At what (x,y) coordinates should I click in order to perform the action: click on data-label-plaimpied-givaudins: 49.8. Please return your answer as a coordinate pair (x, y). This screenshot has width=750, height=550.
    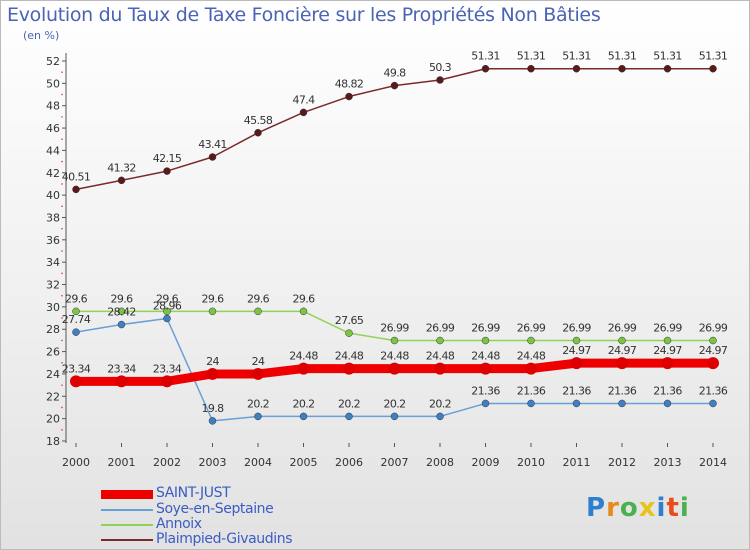
    Looking at the image, I should click on (394, 73).